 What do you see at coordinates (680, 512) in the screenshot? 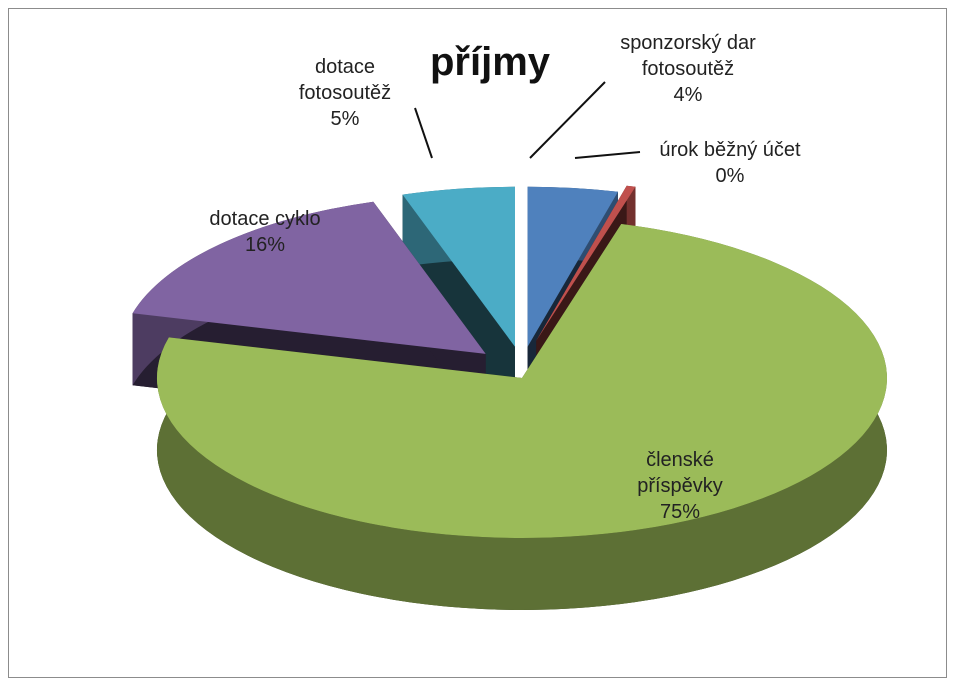
I see `value-label: 75%` at bounding box center [680, 512].